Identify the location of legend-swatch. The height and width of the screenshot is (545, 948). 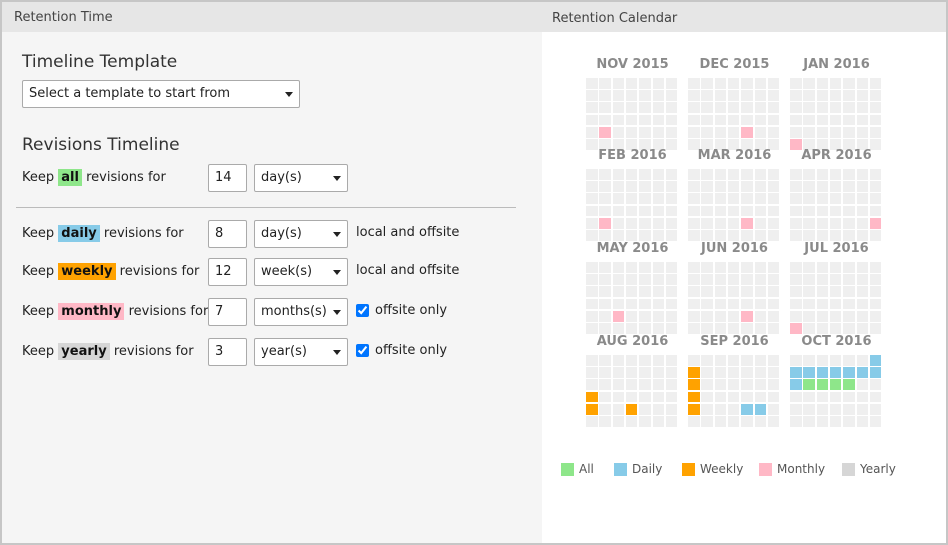
(688, 469).